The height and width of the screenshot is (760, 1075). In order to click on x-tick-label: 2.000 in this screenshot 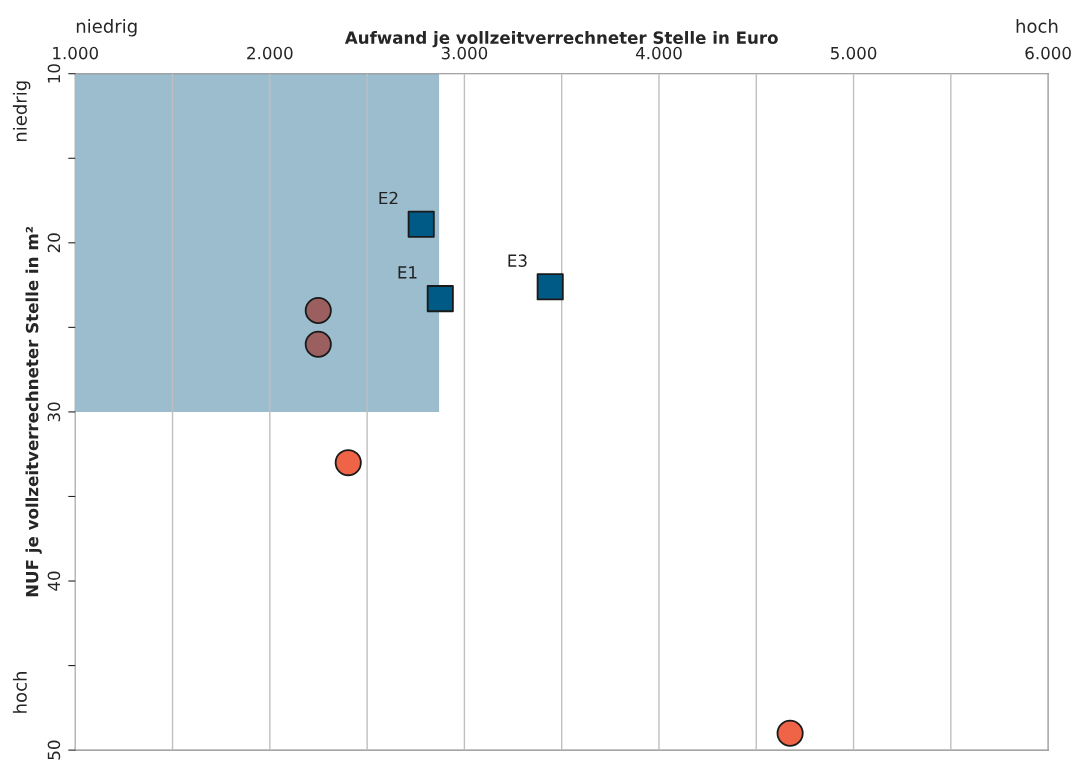, I will do `click(270, 53)`.